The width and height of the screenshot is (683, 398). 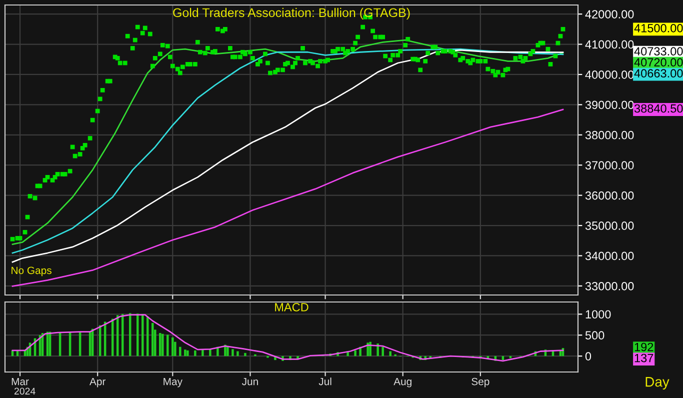 What do you see at coordinates (658, 383) in the screenshot?
I see `text: Day` at bounding box center [658, 383].